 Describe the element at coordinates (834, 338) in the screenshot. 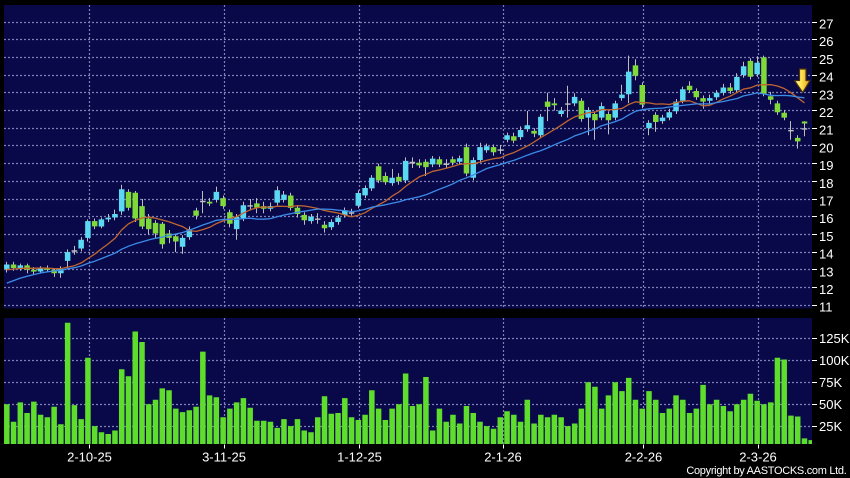

I see `svg-text: 125K` at that location.